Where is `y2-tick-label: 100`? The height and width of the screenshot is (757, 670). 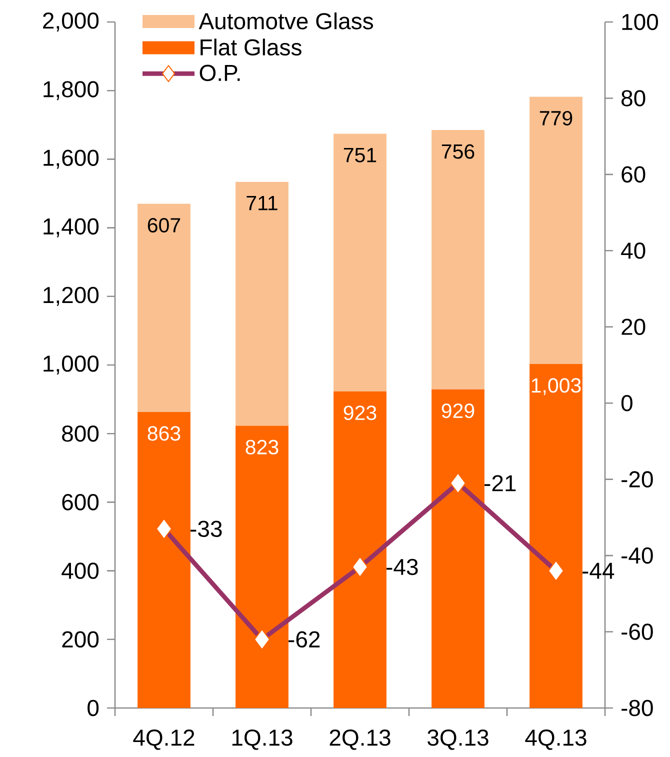 y2-tick-label: 100 is located at coordinates (640, 22).